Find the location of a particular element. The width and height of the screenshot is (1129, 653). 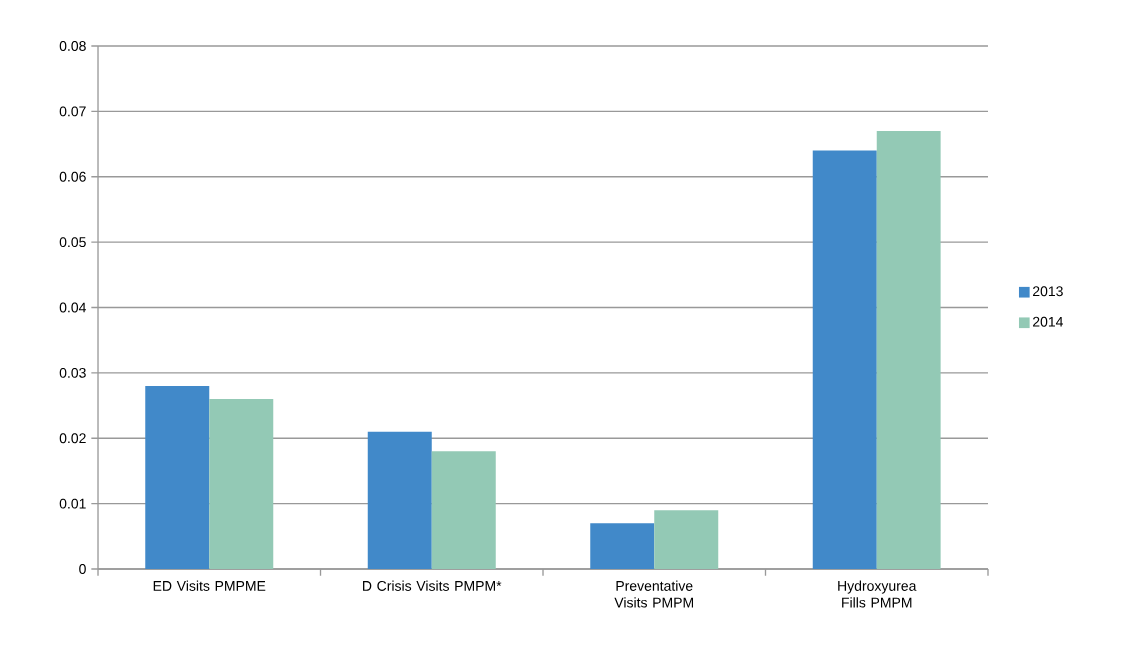

legend-label: 2014 is located at coordinates (1048, 321).